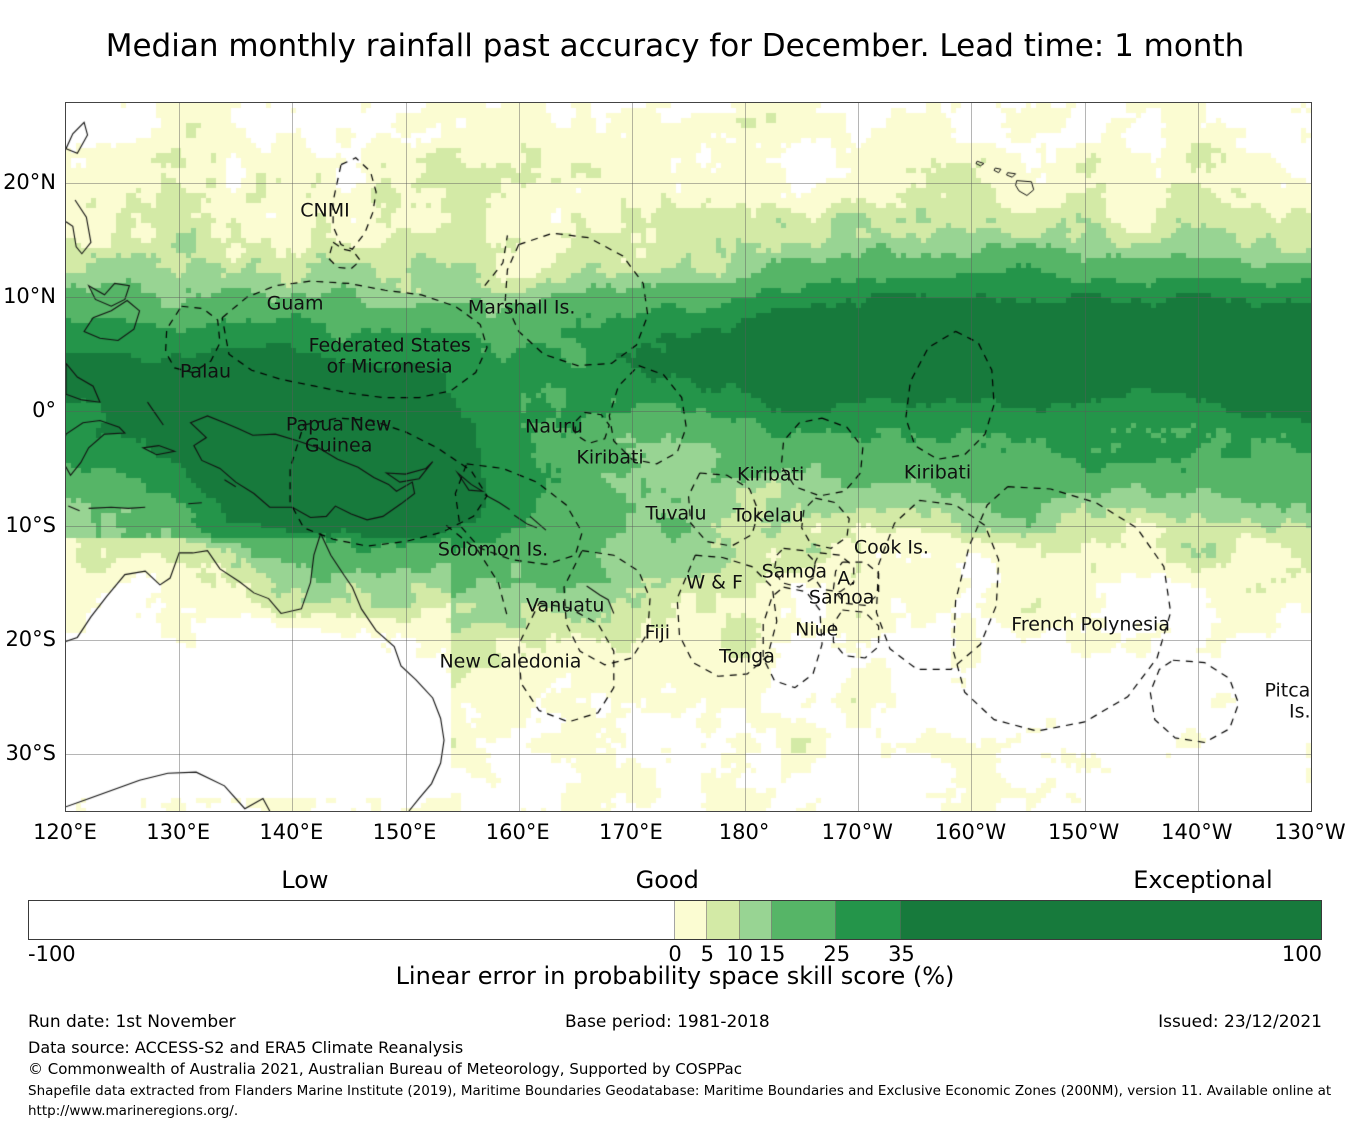  I want to click on run-date: Run date: 1st November, so click(132, 1022).